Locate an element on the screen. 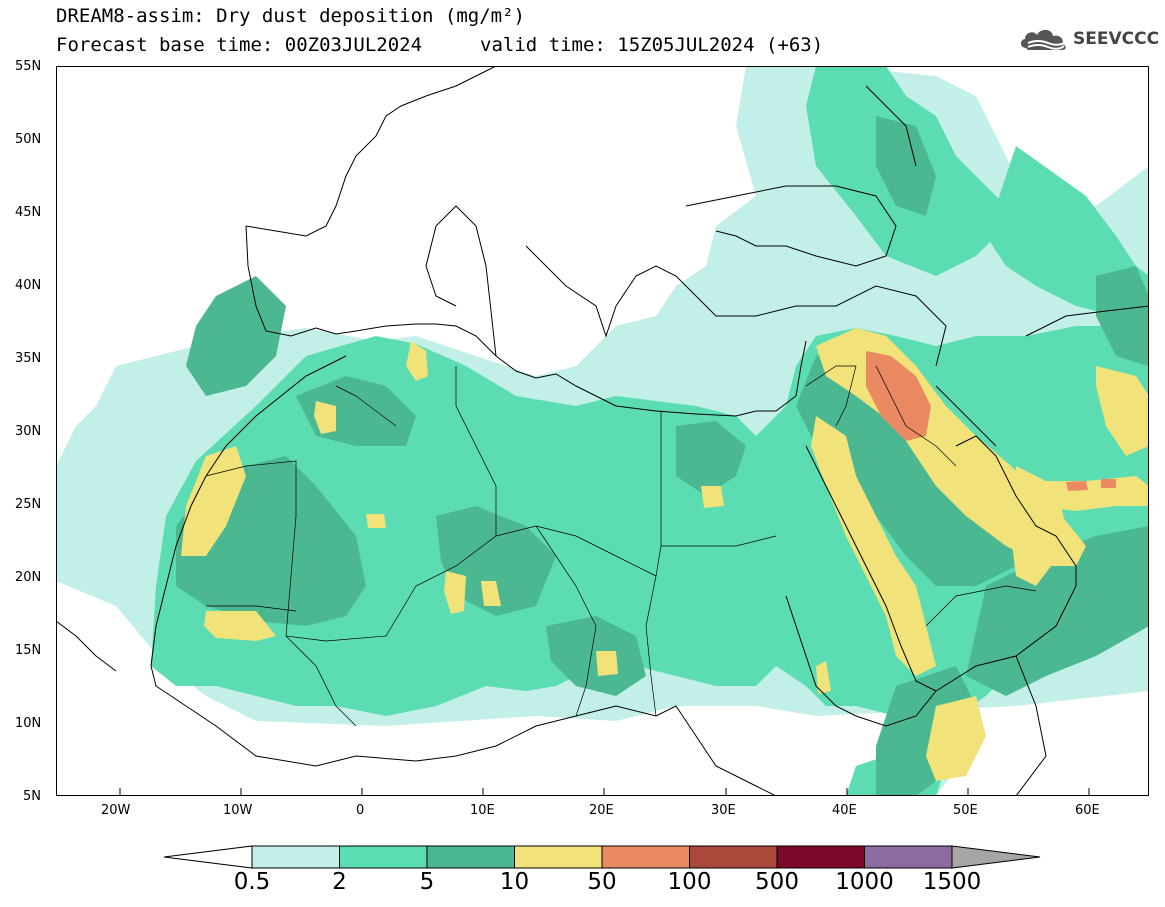 The width and height of the screenshot is (1165, 907). lon-label-40e: 40E is located at coordinates (844, 810).